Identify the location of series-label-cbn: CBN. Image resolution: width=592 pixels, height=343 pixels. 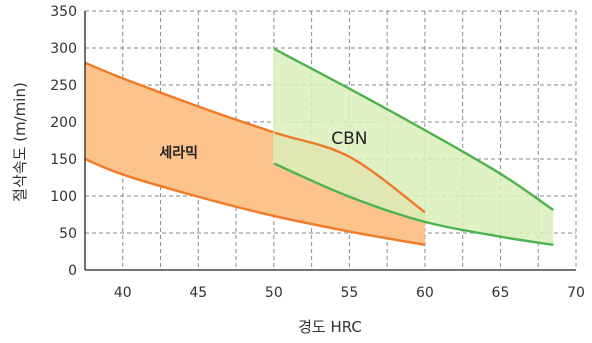
(349, 139).